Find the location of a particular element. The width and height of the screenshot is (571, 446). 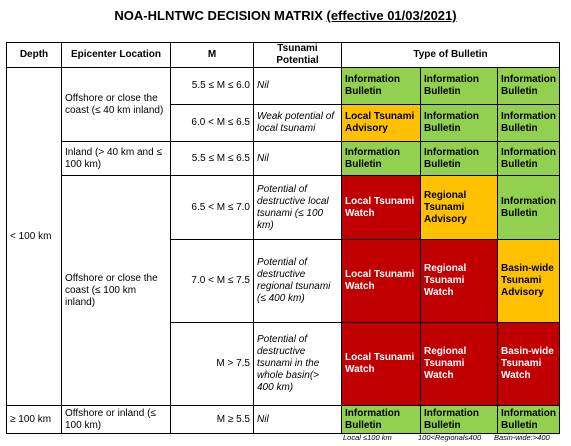

bulletin-basin-cell: Basin-wide Tsunami Advisory is located at coordinates (528, 281).